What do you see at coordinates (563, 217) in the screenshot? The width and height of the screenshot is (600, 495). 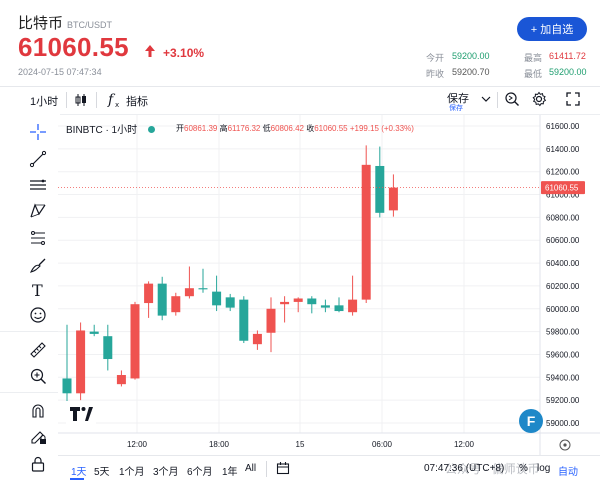 I see `price-tick-label: 60800.00` at bounding box center [563, 217].